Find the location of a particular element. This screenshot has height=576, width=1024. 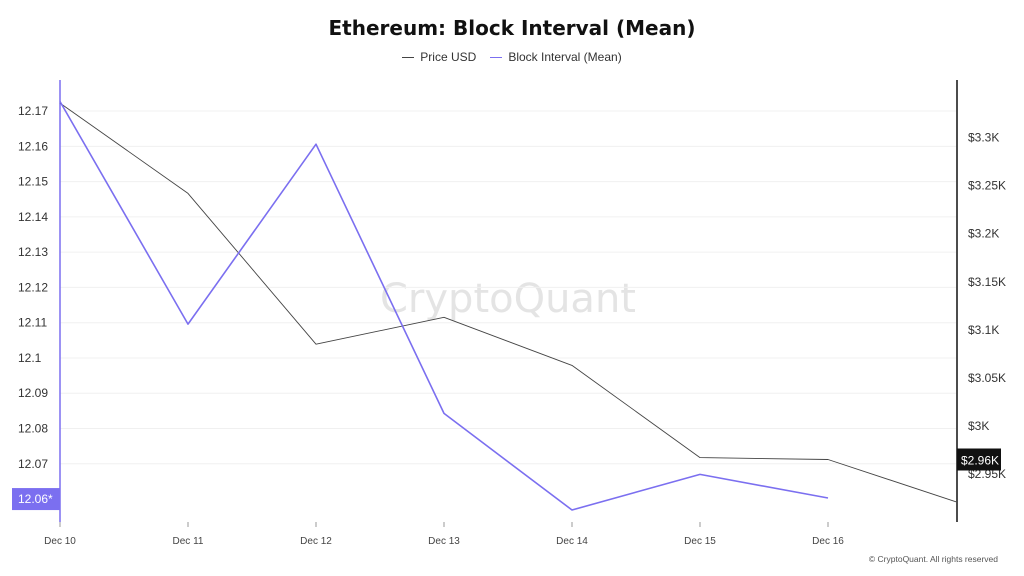

y-right-tick-label: $3.05K is located at coordinates (987, 378).